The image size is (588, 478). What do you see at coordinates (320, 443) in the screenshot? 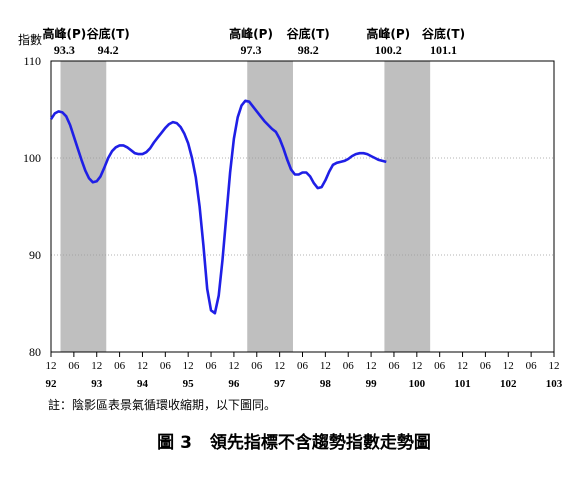
I see `figure-title: 領先指標不含趨勢指數走勢圖` at bounding box center [320, 443].